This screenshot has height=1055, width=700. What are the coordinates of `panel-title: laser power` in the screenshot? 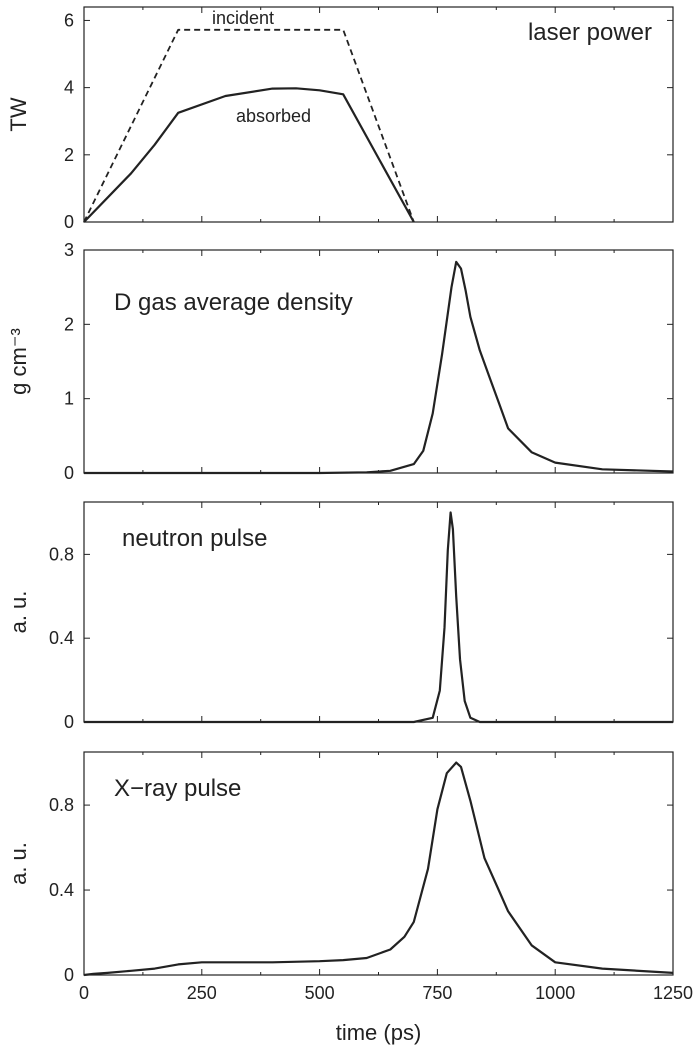 It's located at (590, 32).